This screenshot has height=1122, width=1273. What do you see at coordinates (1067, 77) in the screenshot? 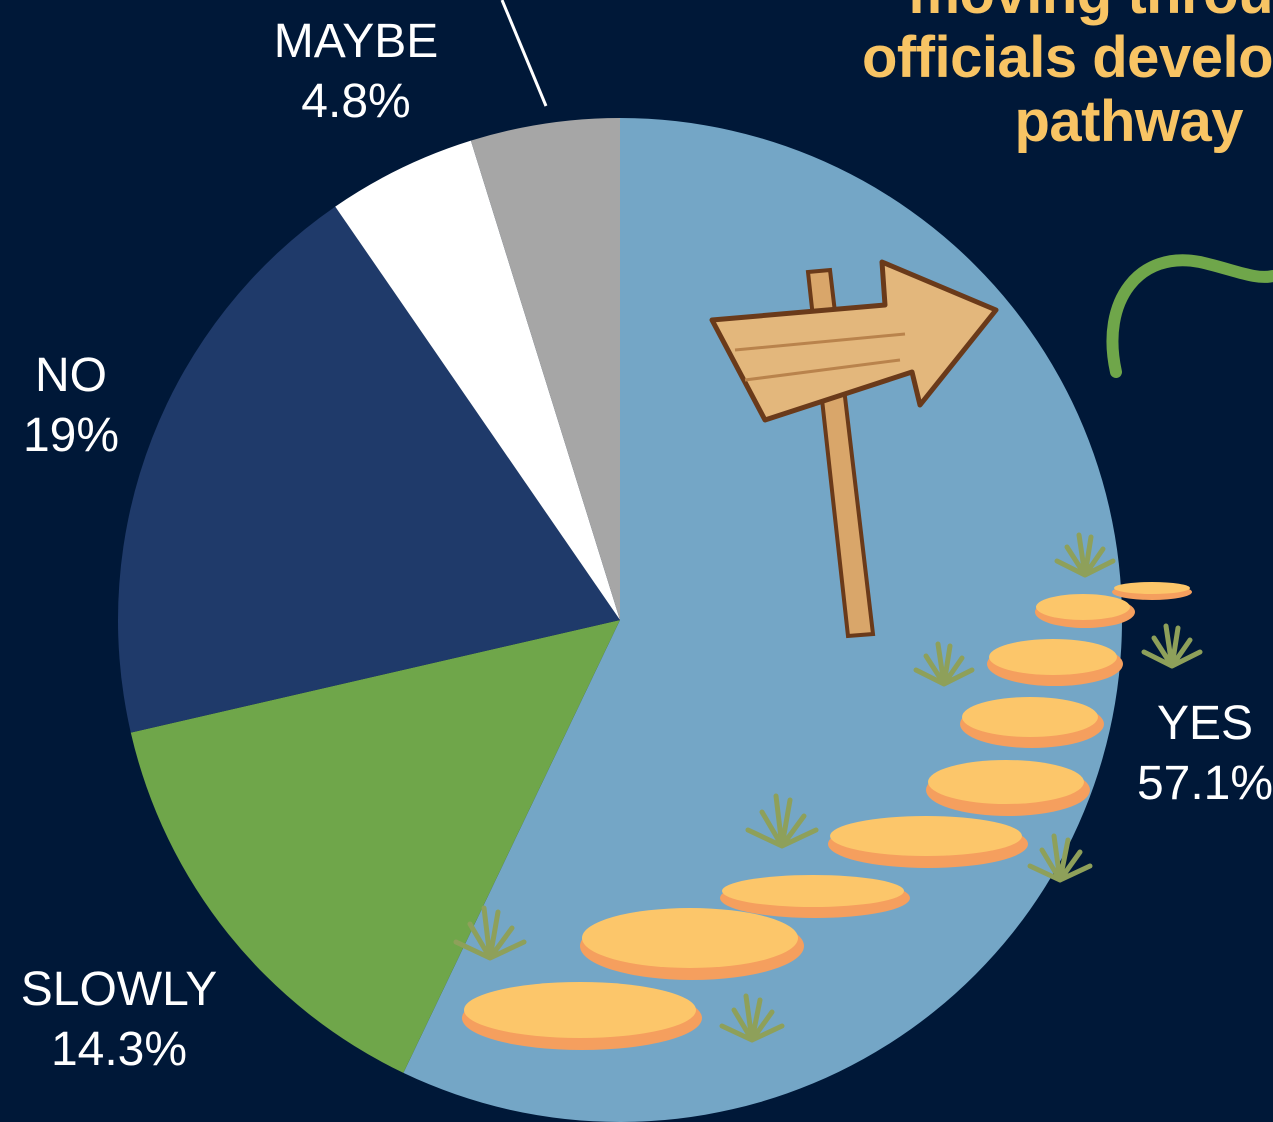
I see `chart-title-fragment: moving throu officials develo pathway` at bounding box center [1067, 77].